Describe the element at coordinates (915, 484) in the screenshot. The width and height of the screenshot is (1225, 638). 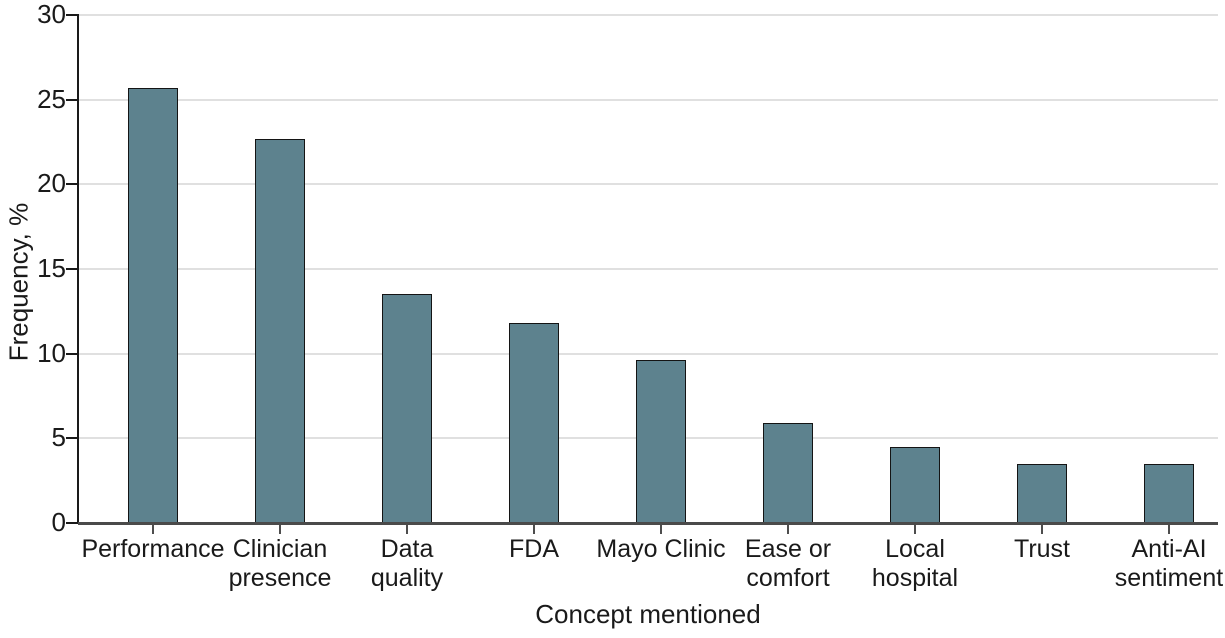
I see `bar-local-hospital` at that location.